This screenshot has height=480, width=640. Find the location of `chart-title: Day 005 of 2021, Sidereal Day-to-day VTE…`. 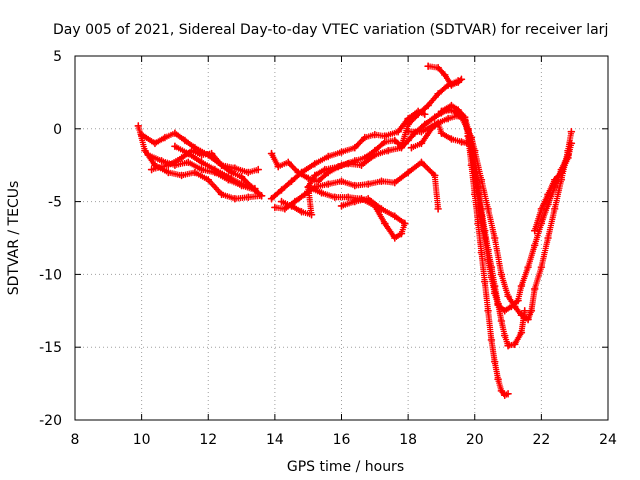

chart-title: Day 005 of 2021, Sidereal Day-to-day VTE… is located at coordinates (330, 30).